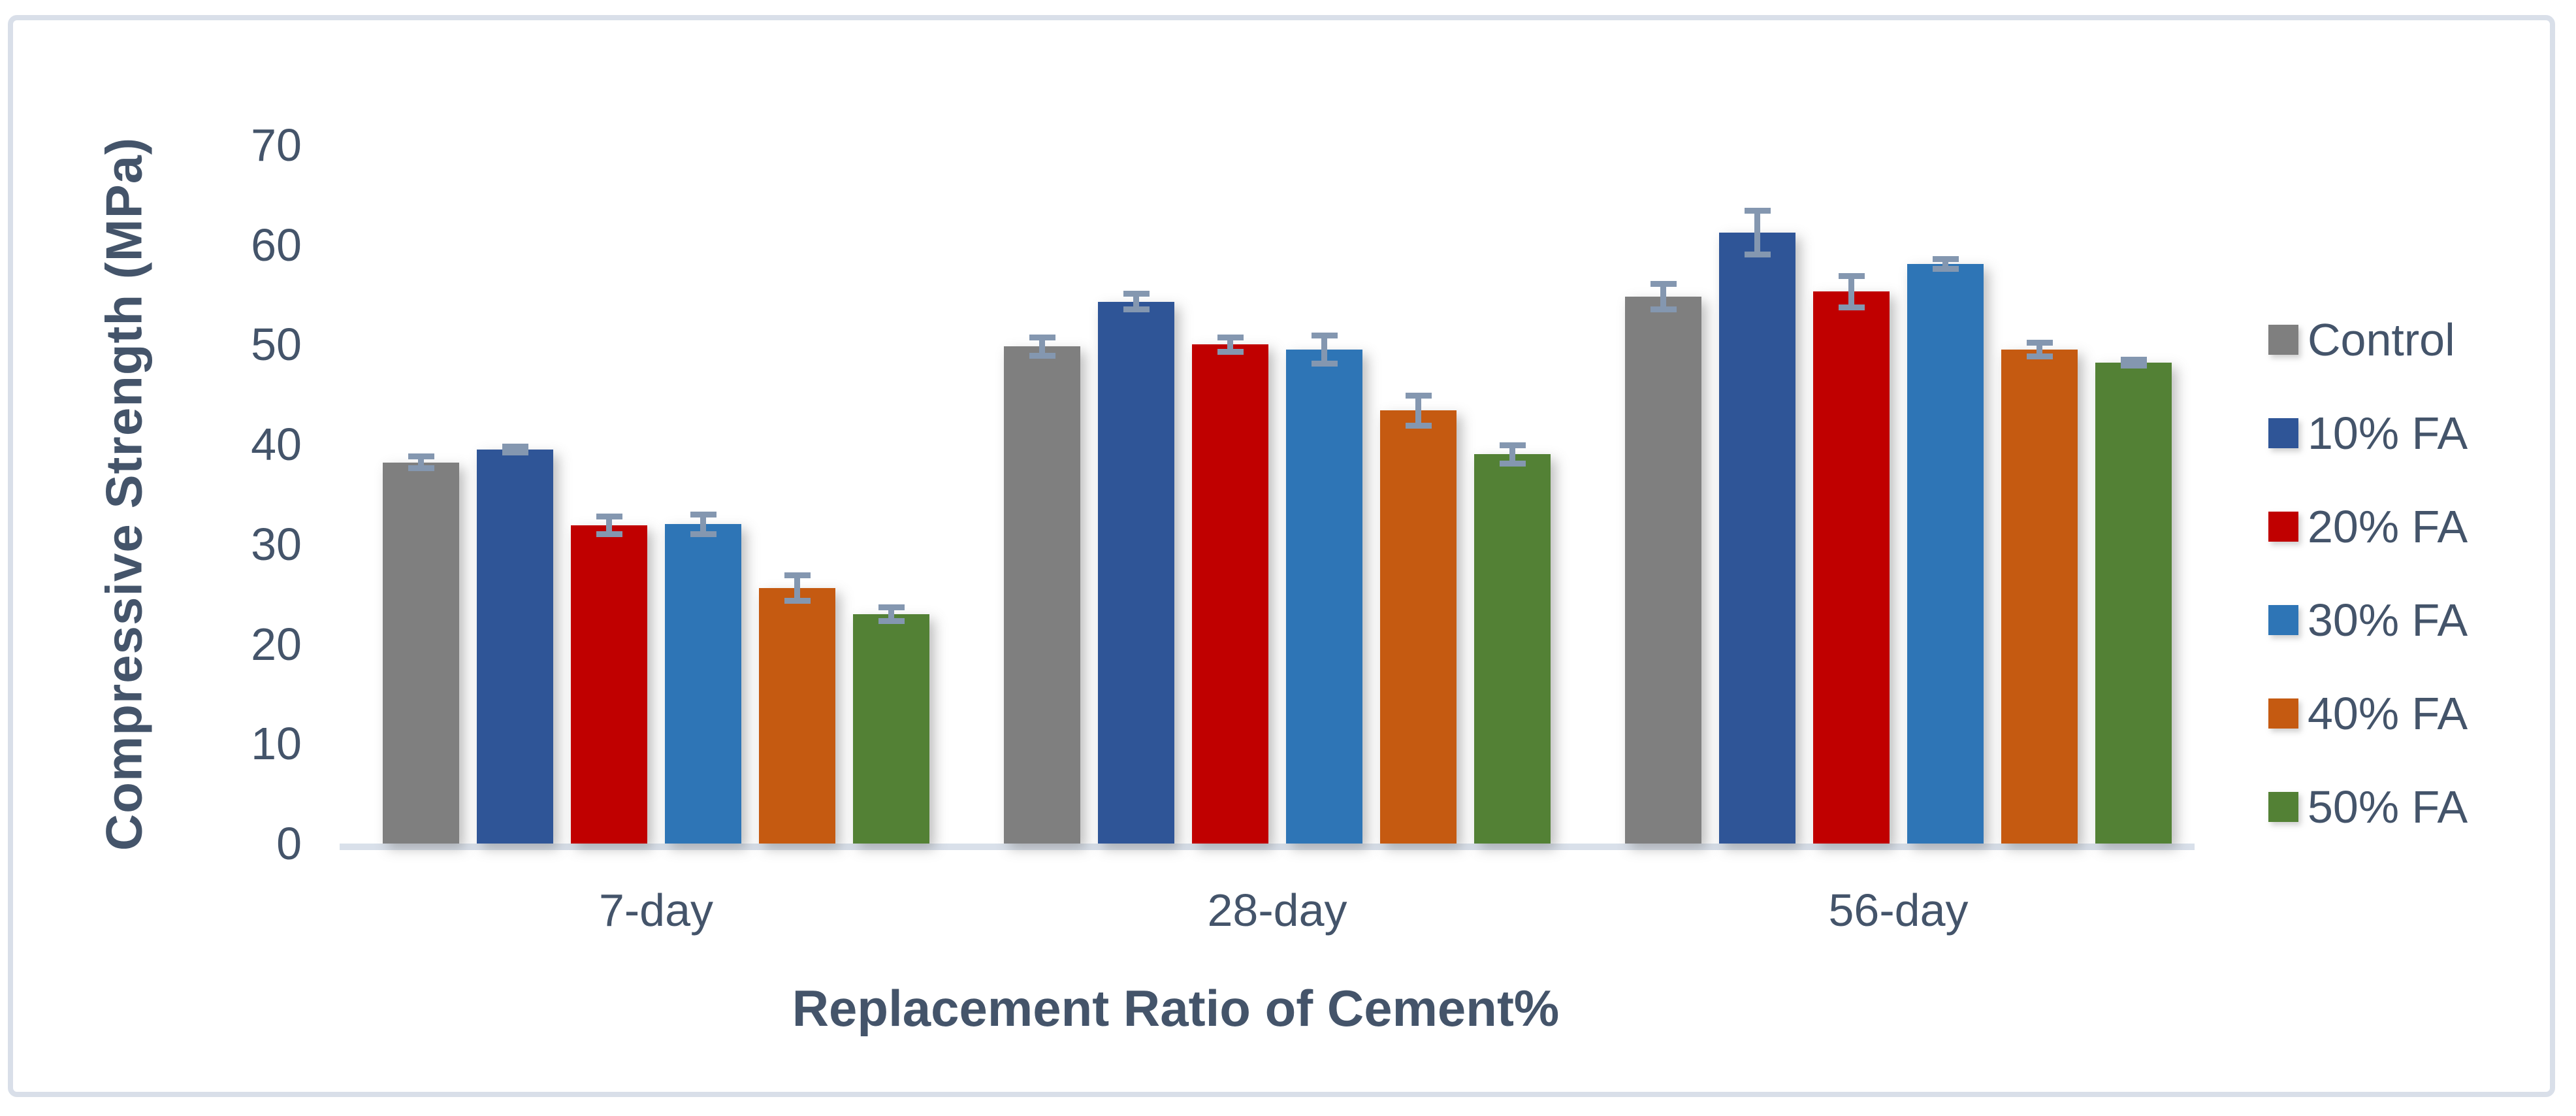  What do you see at coordinates (656, 910) in the screenshot?
I see `x-tick-label-7-day: 7-day` at bounding box center [656, 910].